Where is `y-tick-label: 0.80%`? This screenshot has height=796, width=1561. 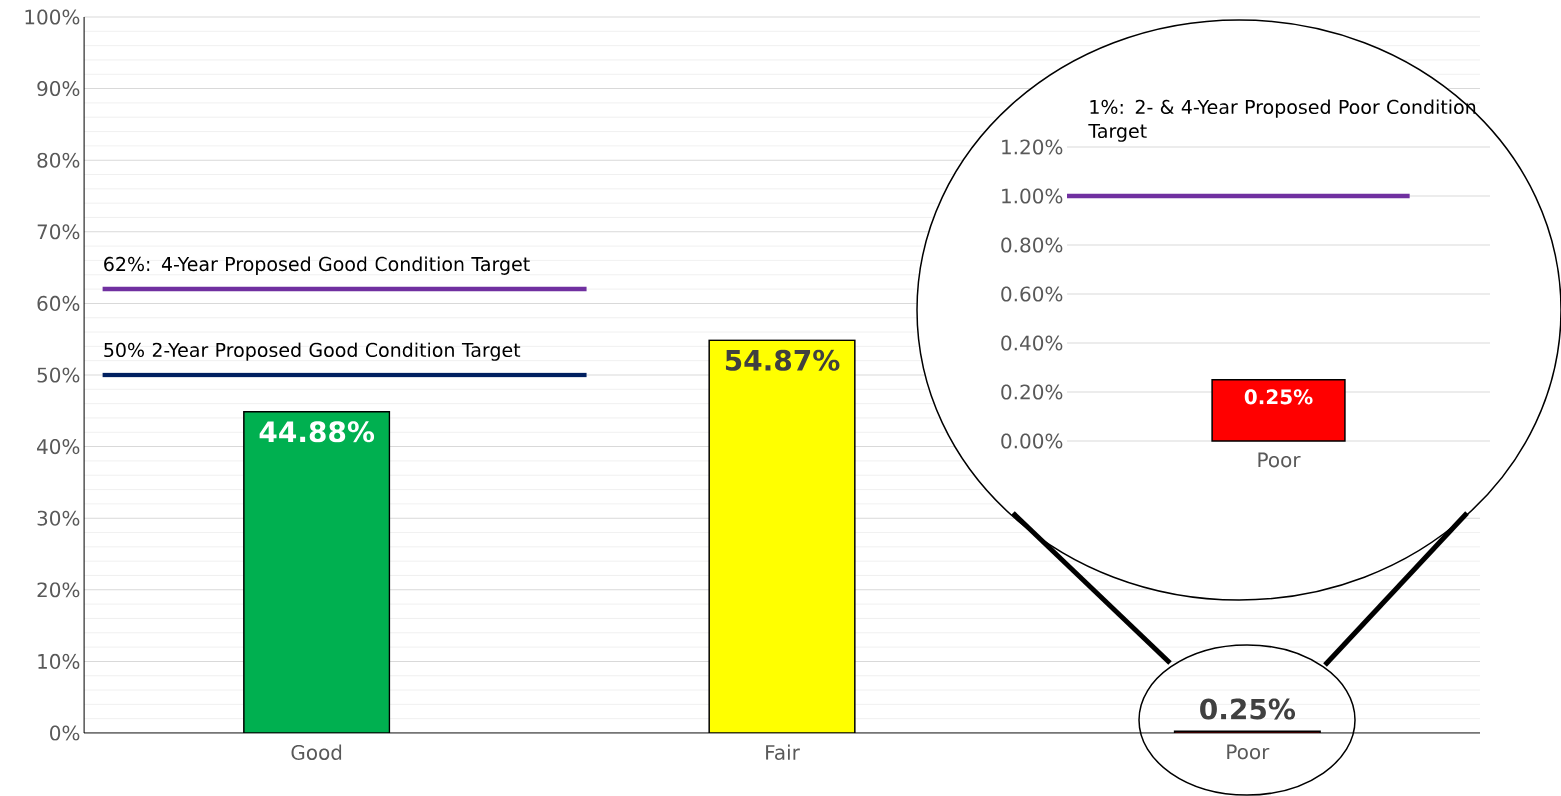 y-tick-label: 0.80% is located at coordinates (1032, 245).